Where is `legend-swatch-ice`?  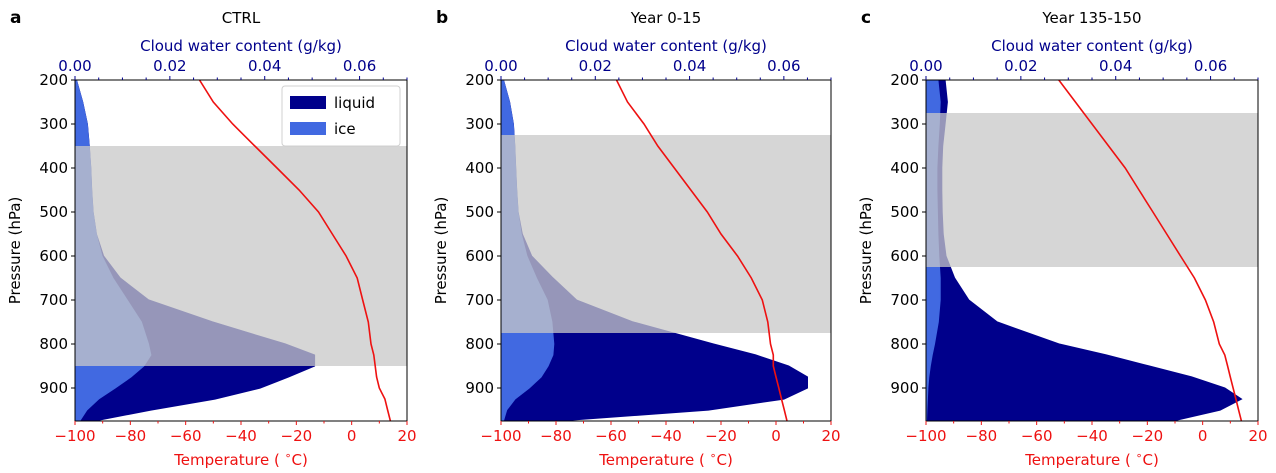
legend-swatch-ice is located at coordinates (308, 128).